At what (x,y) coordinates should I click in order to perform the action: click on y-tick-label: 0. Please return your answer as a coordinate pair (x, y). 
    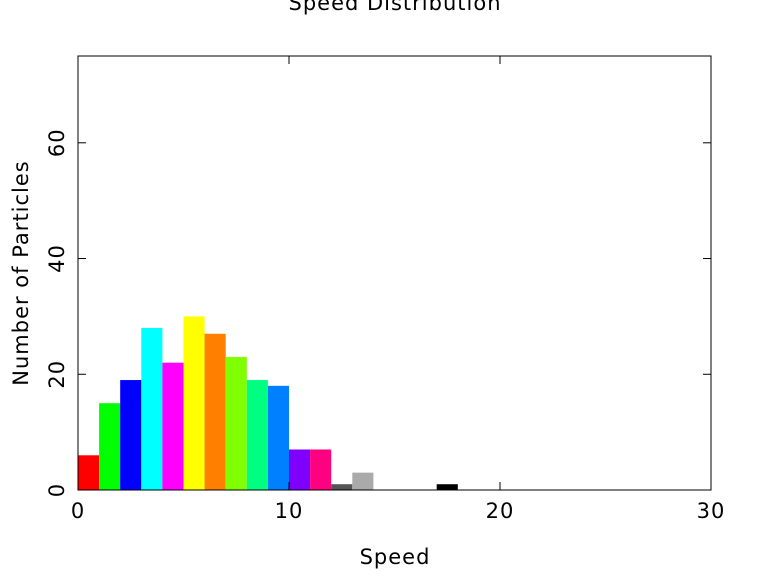
    Looking at the image, I should click on (57, 490).